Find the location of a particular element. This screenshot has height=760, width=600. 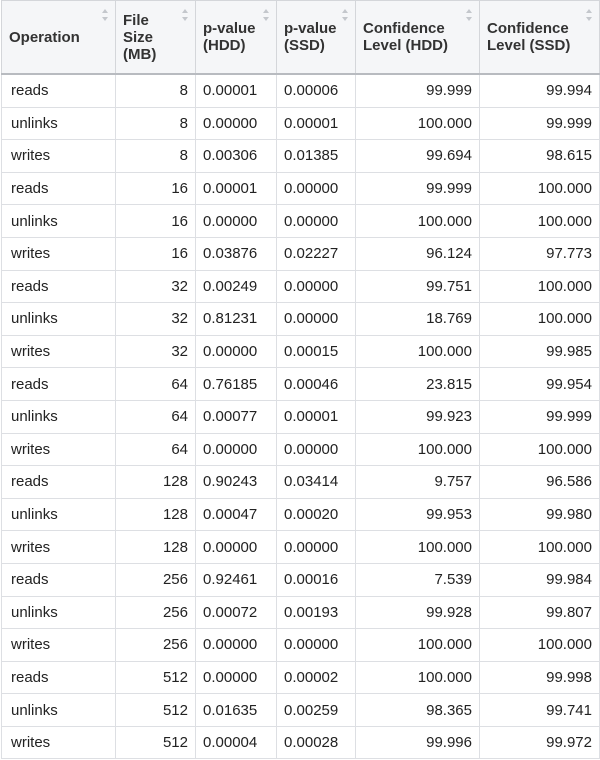

cell-confidence-ssd: 99.998 is located at coordinates (539, 677).